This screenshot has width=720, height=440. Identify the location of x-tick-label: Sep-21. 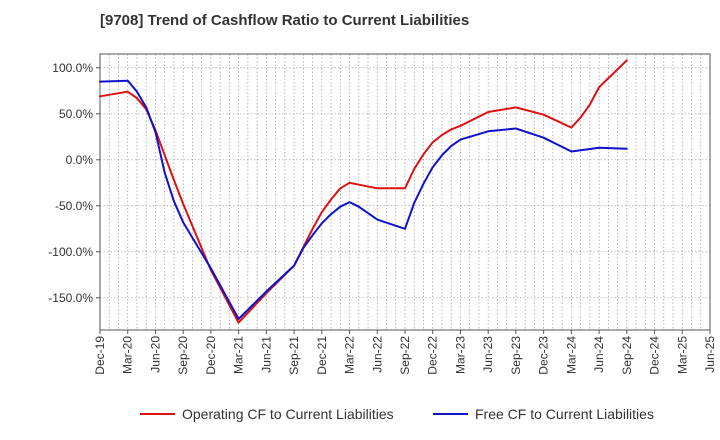
(294, 355).